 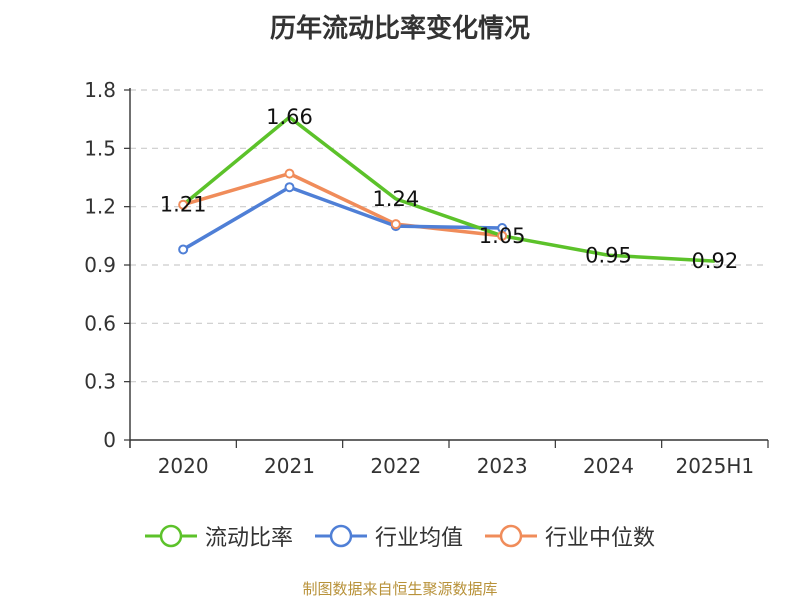 What do you see at coordinates (100, 148) in the screenshot?
I see `y-tick-label: 1.5` at bounding box center [100, 148].